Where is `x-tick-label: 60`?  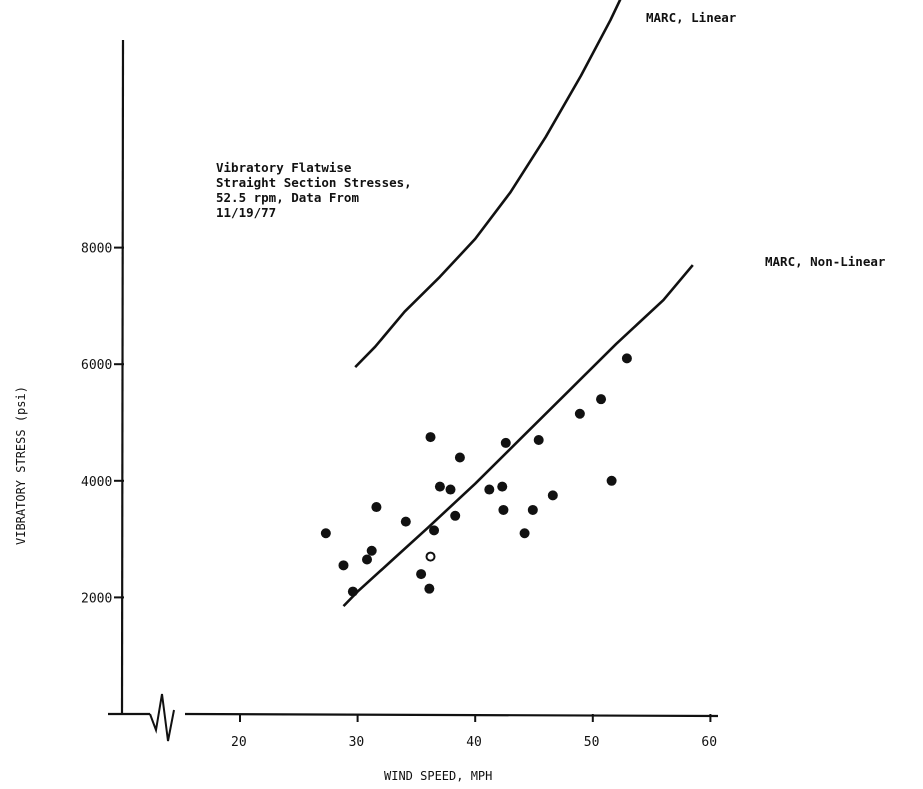 x-tick-label: 60 is located at coordinates (709, 742).